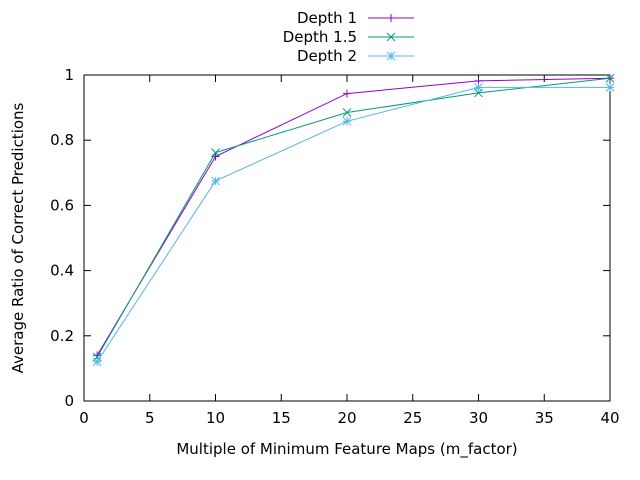 This screenshot has height=480, width=640. I want to click on legend-item: Depth 1, so click(355, 18).